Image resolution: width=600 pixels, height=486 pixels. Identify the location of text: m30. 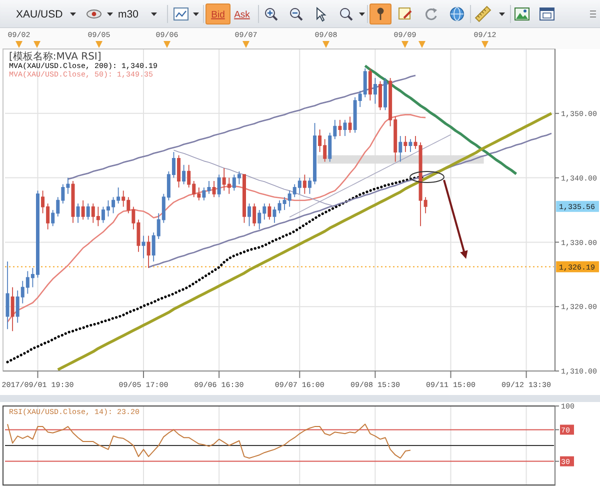
(128, 14).